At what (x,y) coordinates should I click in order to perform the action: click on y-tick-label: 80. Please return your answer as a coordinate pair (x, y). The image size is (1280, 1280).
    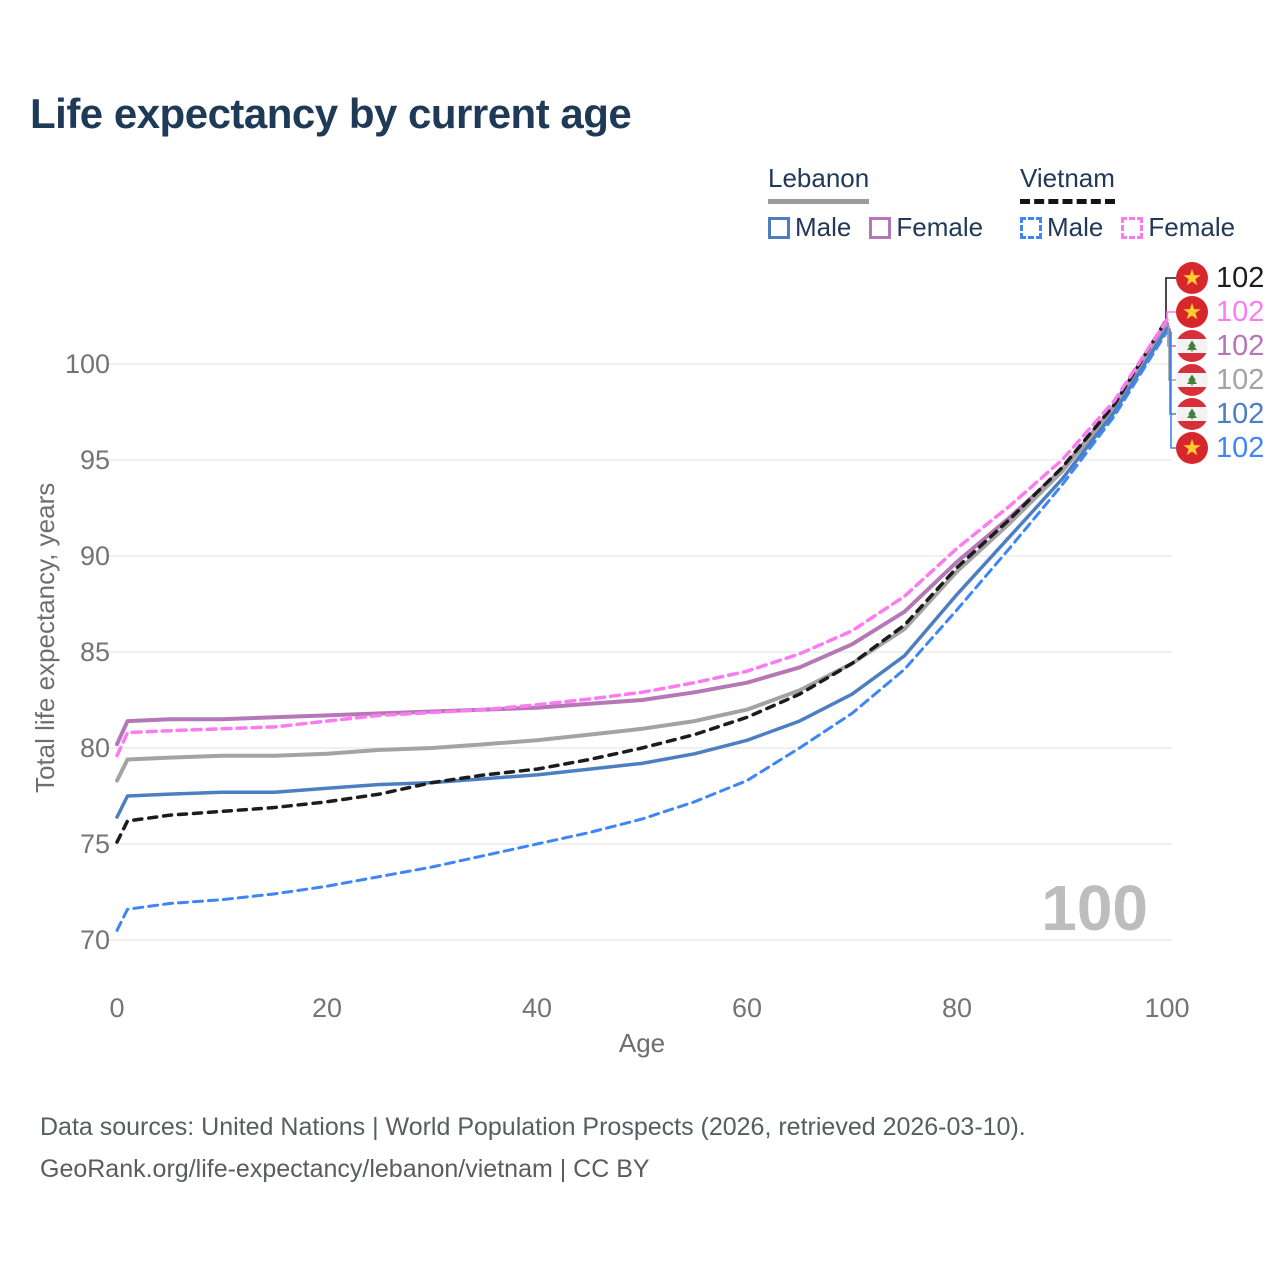
    Looking at the image, I should click on (95, 748).